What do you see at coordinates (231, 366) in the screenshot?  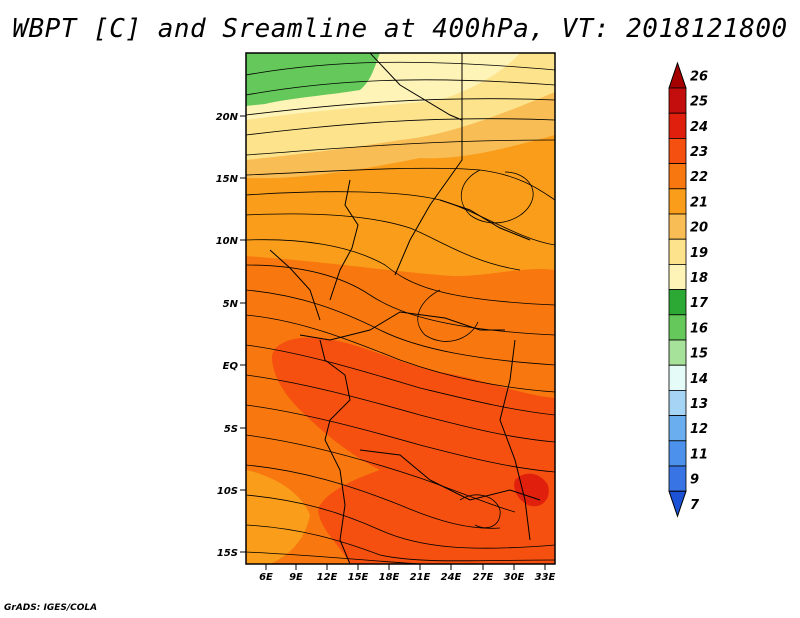 I see `lat-label: EQ` at bounding box center [231, 366].